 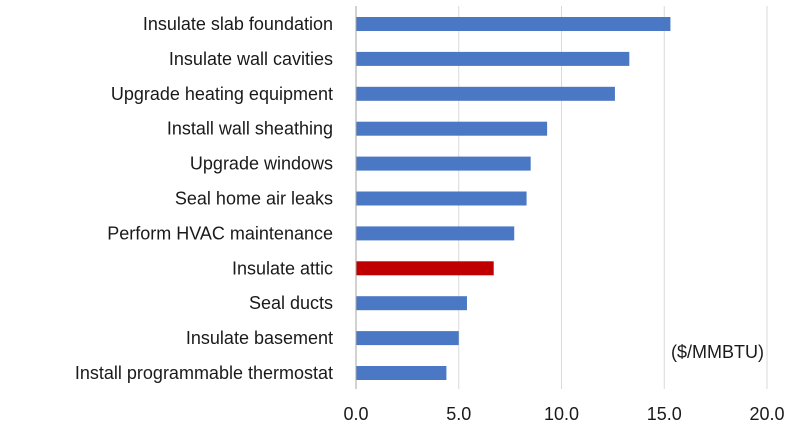 What do you see at coordinates (717, 352) in the screenshot?
I see `unit-label: ($/MMBTU)` at bounding box center [717, 352].